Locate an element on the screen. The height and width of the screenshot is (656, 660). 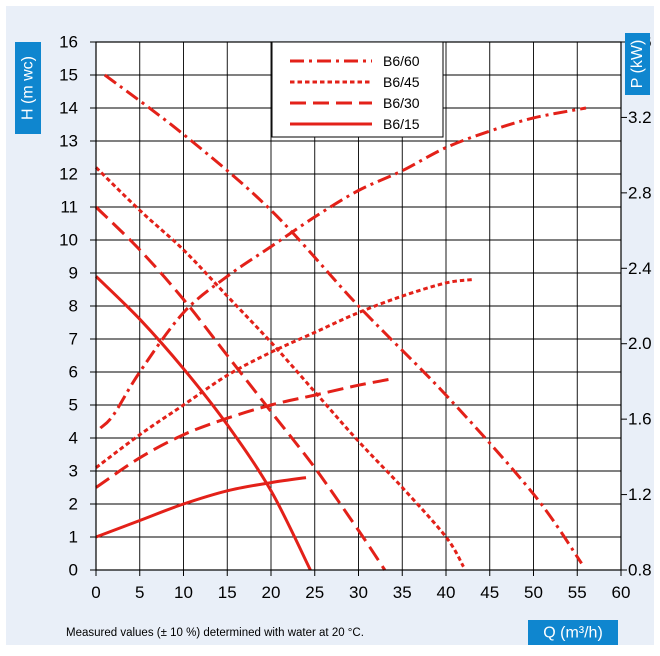
x-tick-label: 50 is located at coordinates (533, 592).